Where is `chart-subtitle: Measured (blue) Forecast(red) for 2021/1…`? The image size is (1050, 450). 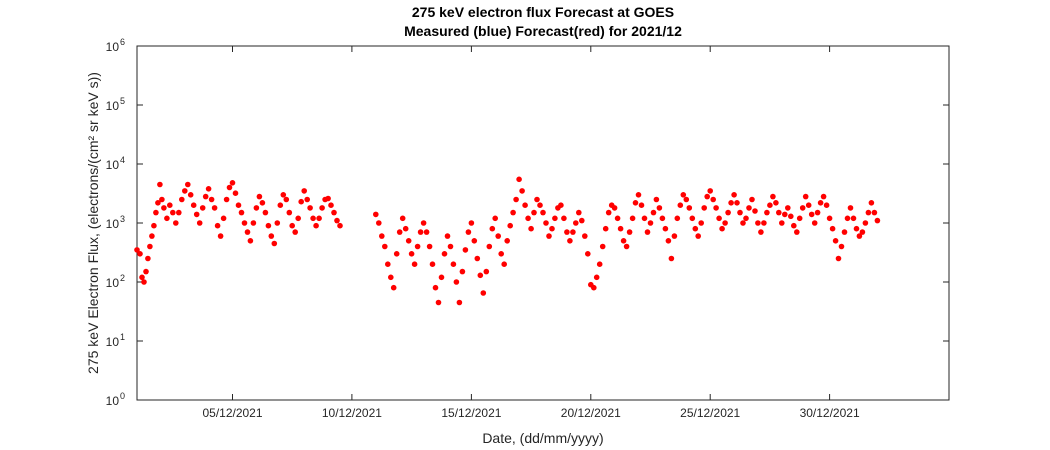
chart-subtitle: Measured (blue) Forecast(red) for 2021/1… is located at coordinates (543, 31).